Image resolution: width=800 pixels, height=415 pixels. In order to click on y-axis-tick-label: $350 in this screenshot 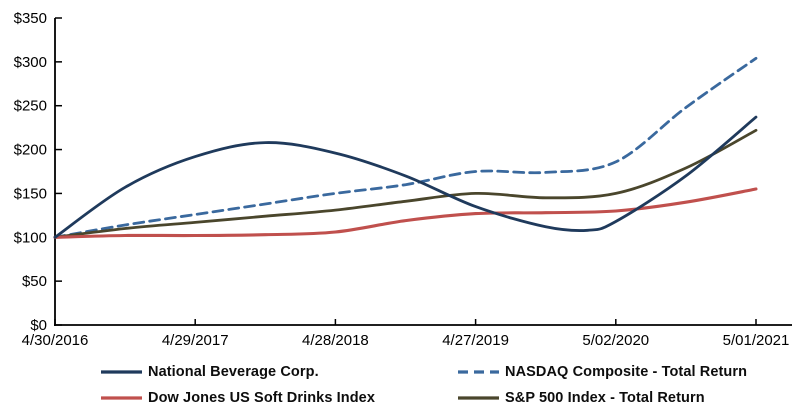, I will do `click(30, 18)`.